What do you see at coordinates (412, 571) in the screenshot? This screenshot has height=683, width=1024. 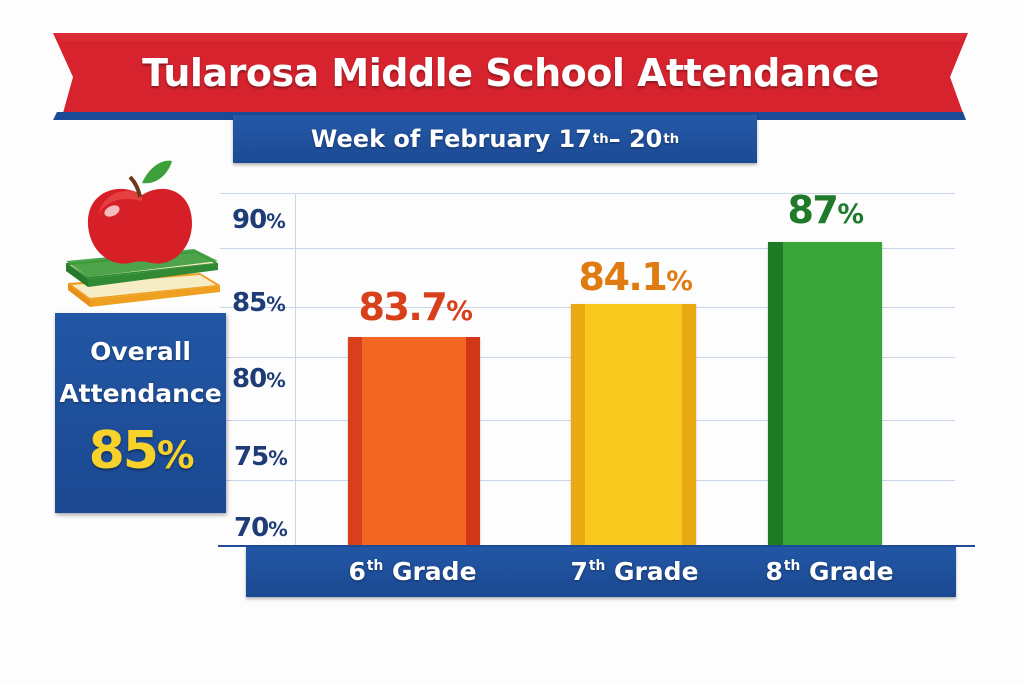 I see `x-label-6th: 6th Grade` at bounding box center [412, 571].